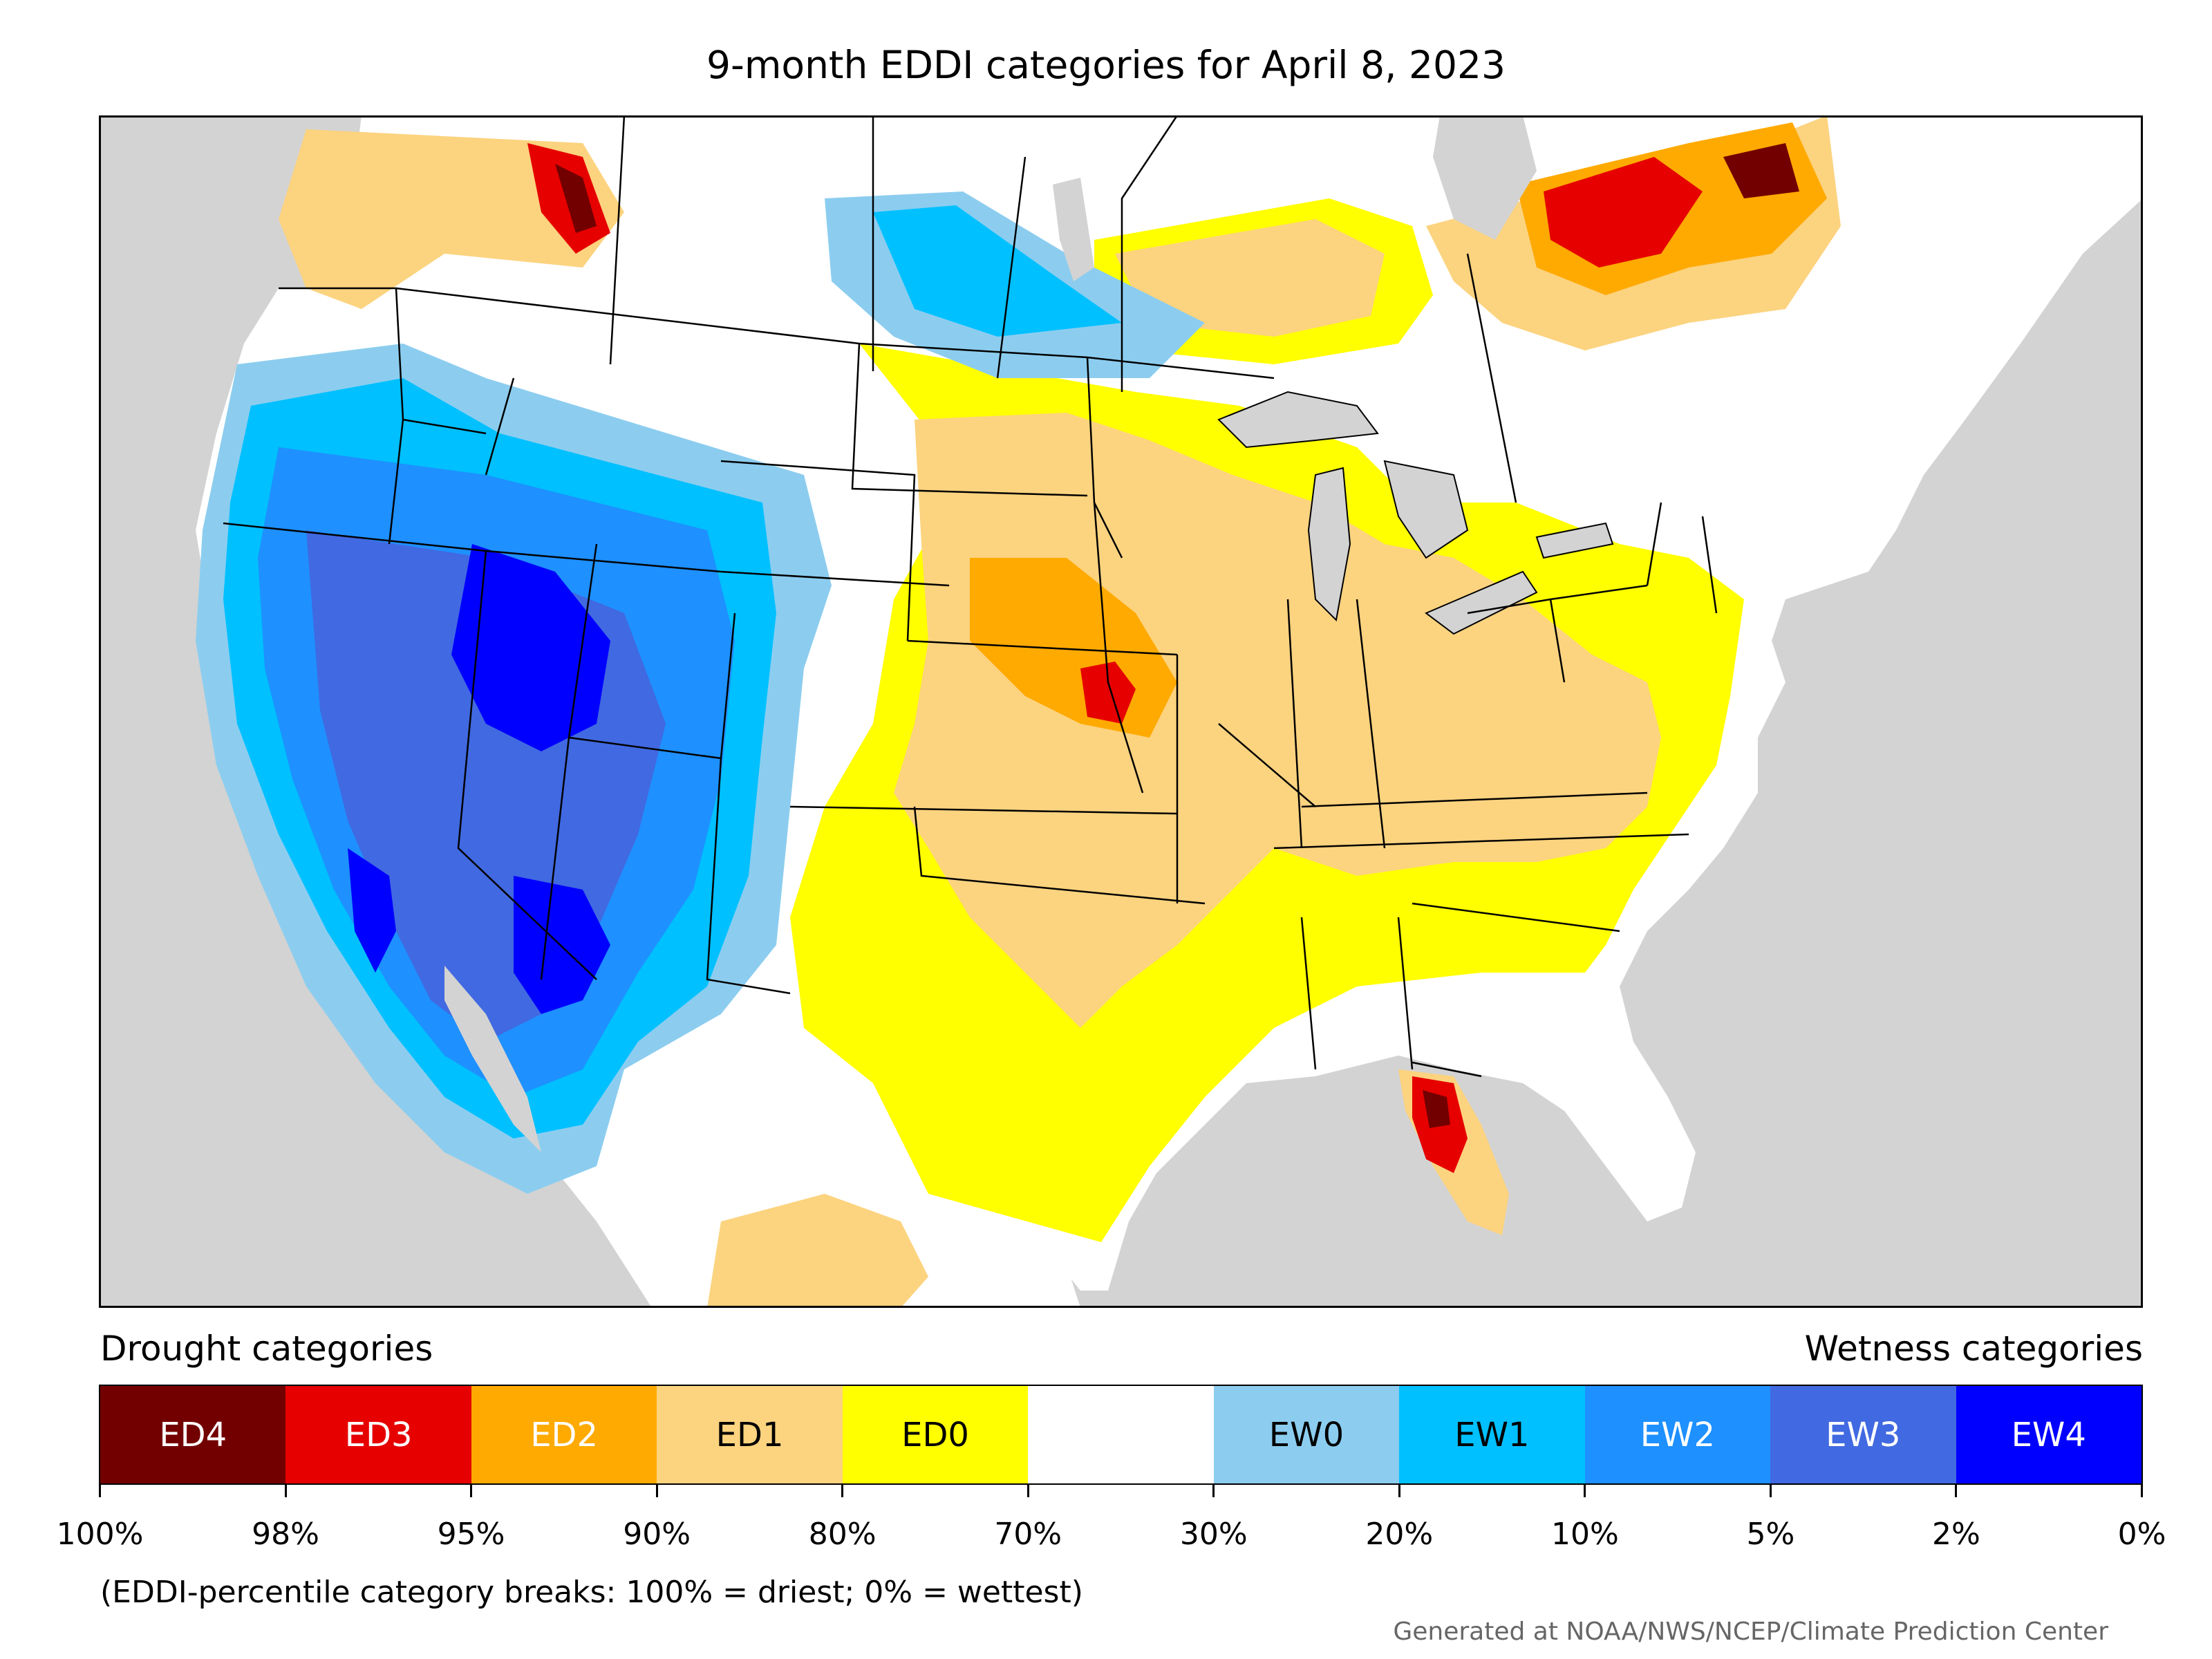 Image resolution: width=2212 pixels, height=1659 pixels. I want to click on lake-huron, so click(1426, 509).